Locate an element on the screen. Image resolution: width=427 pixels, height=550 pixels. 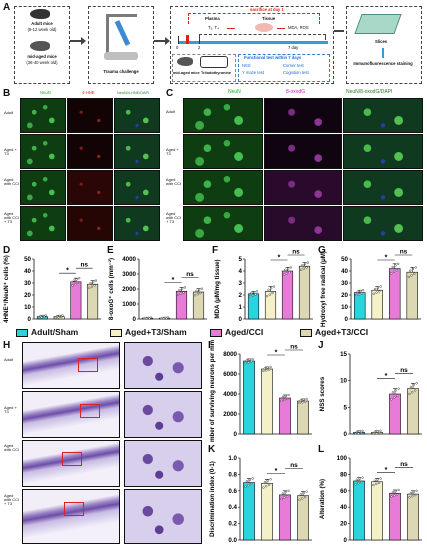
mda-ros-label: MDA, ROS is located at coordinates (298, 27).